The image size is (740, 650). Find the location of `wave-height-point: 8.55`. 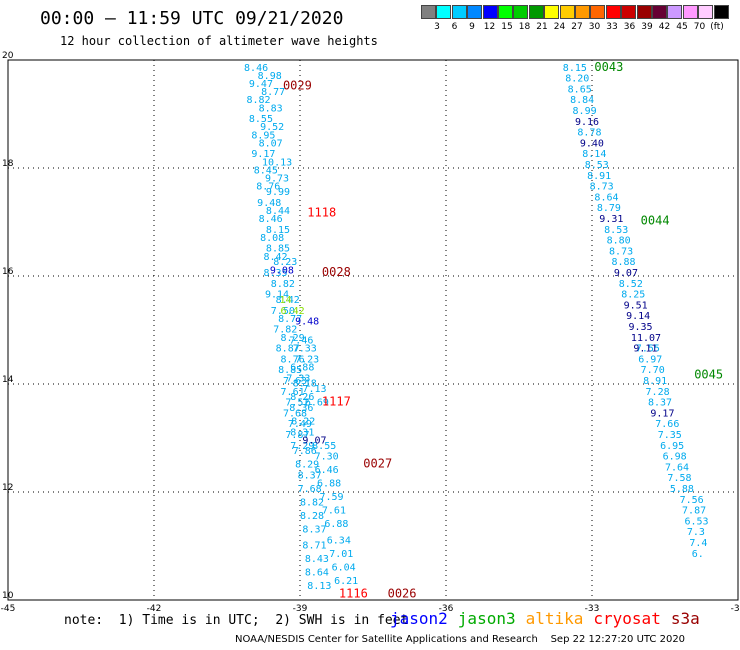

wave-height-point: 8.55 is located at coordinates (261, 119).